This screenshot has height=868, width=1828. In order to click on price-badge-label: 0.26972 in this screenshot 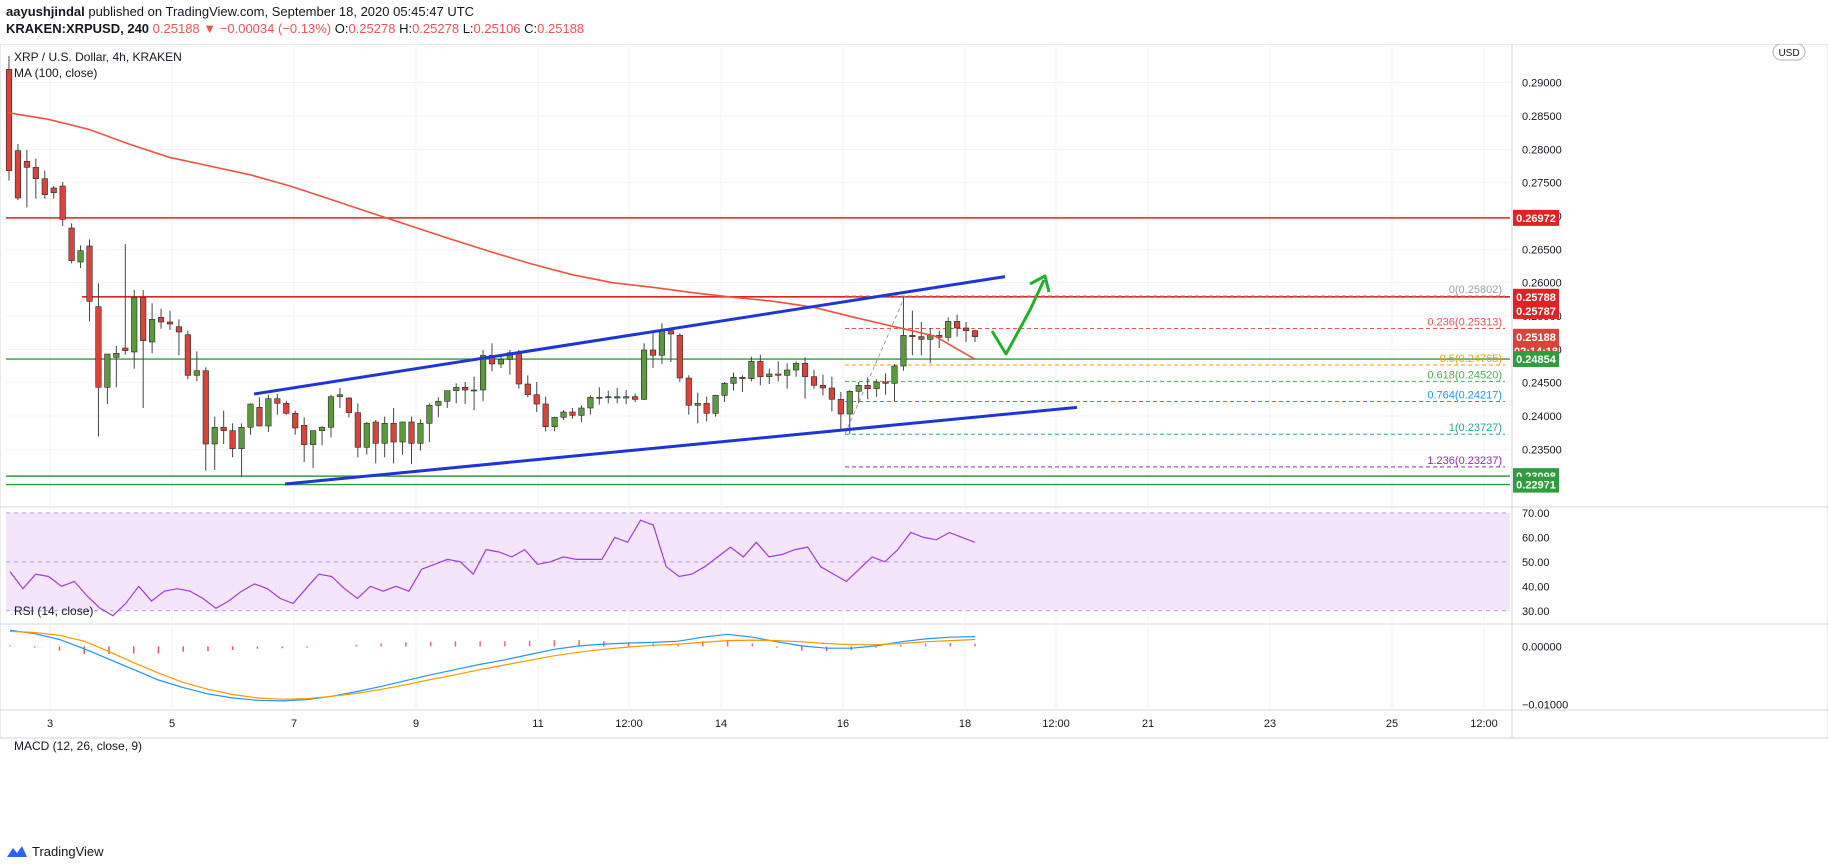, I will do `click(1536, 219)`.